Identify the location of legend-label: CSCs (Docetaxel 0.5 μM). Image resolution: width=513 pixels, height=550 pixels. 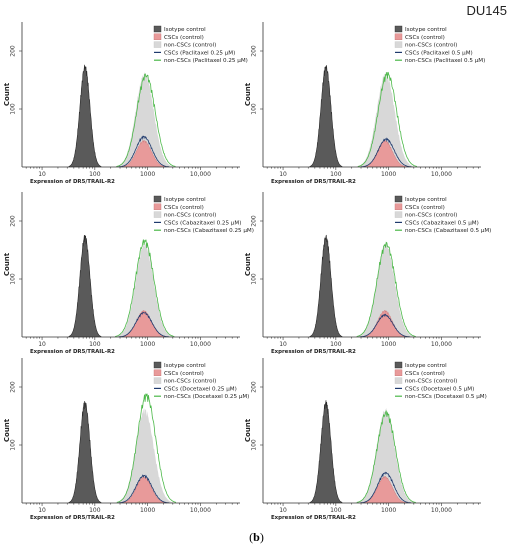
(439, 389).